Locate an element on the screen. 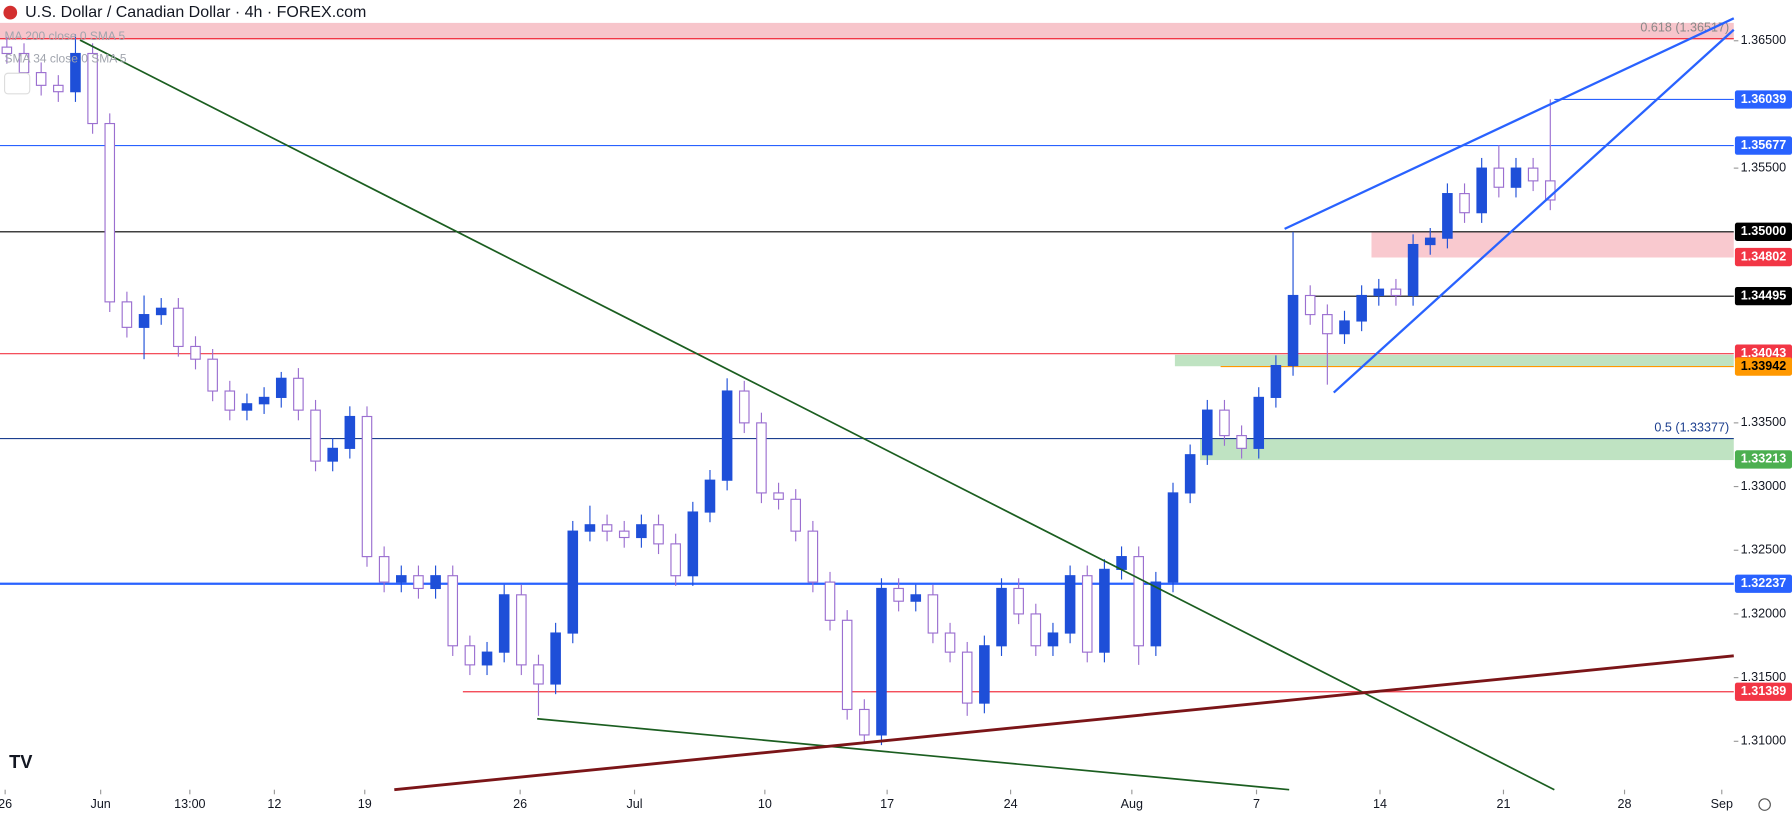  x-tick-label: 12 is located at coordinates (274, 804).